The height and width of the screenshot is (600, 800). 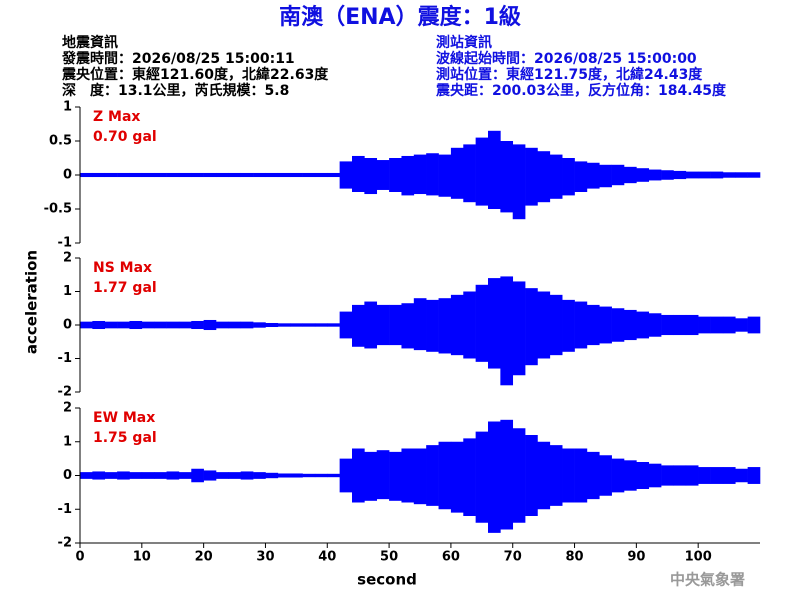 I want to click on chart-title: 南澳（ENA）震度：1級, so click(x=400, y=17).